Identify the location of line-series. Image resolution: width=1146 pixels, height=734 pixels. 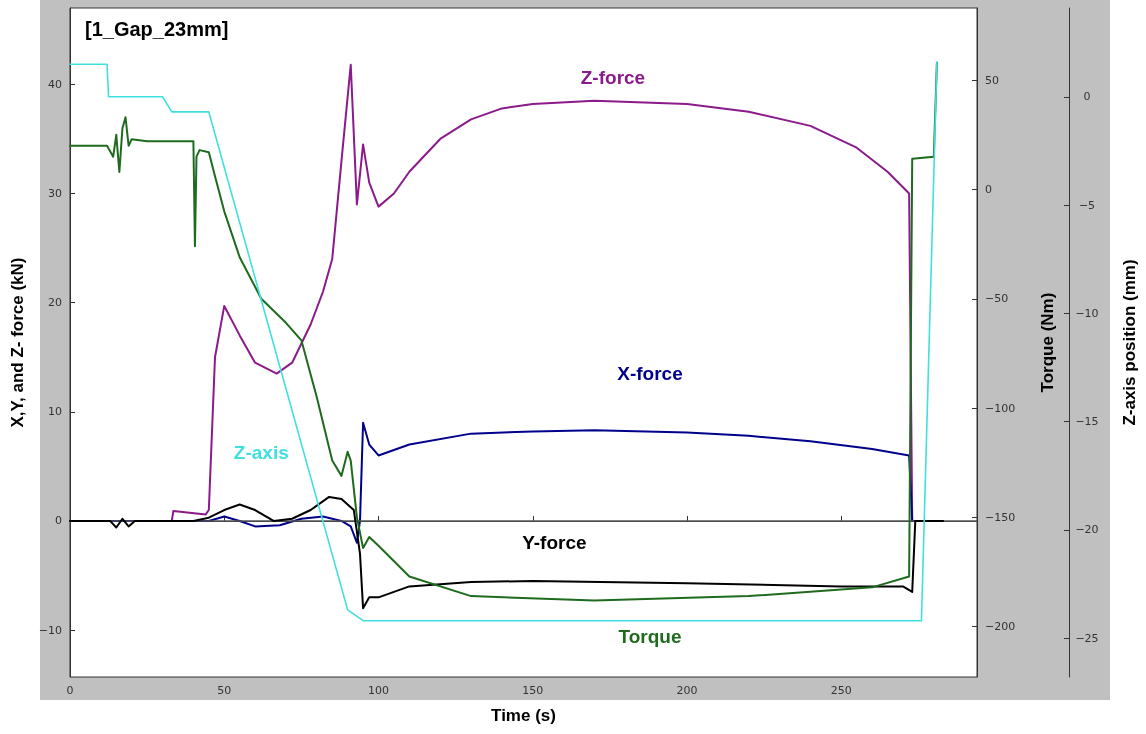
(507, 552).